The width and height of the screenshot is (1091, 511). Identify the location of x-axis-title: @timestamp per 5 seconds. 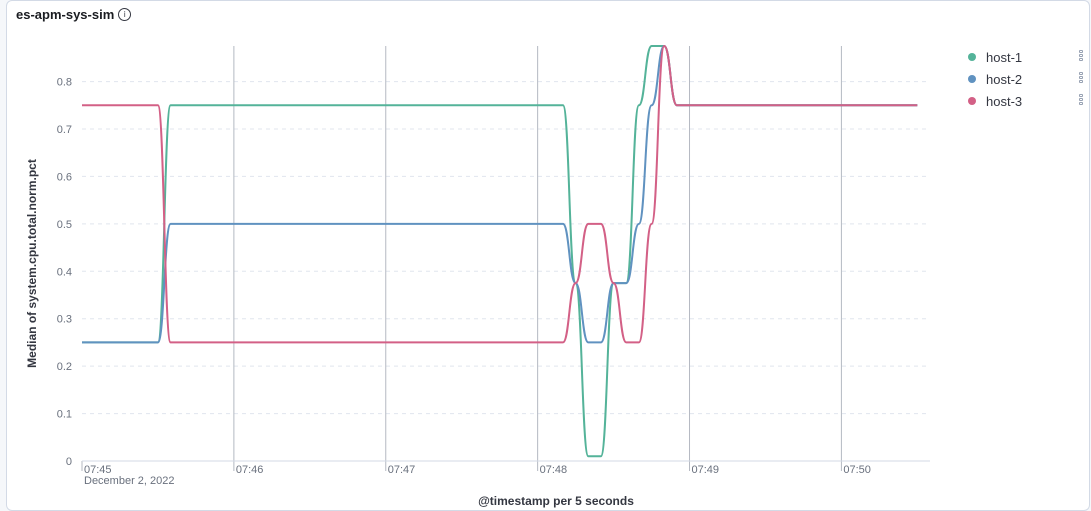
(556, 501).